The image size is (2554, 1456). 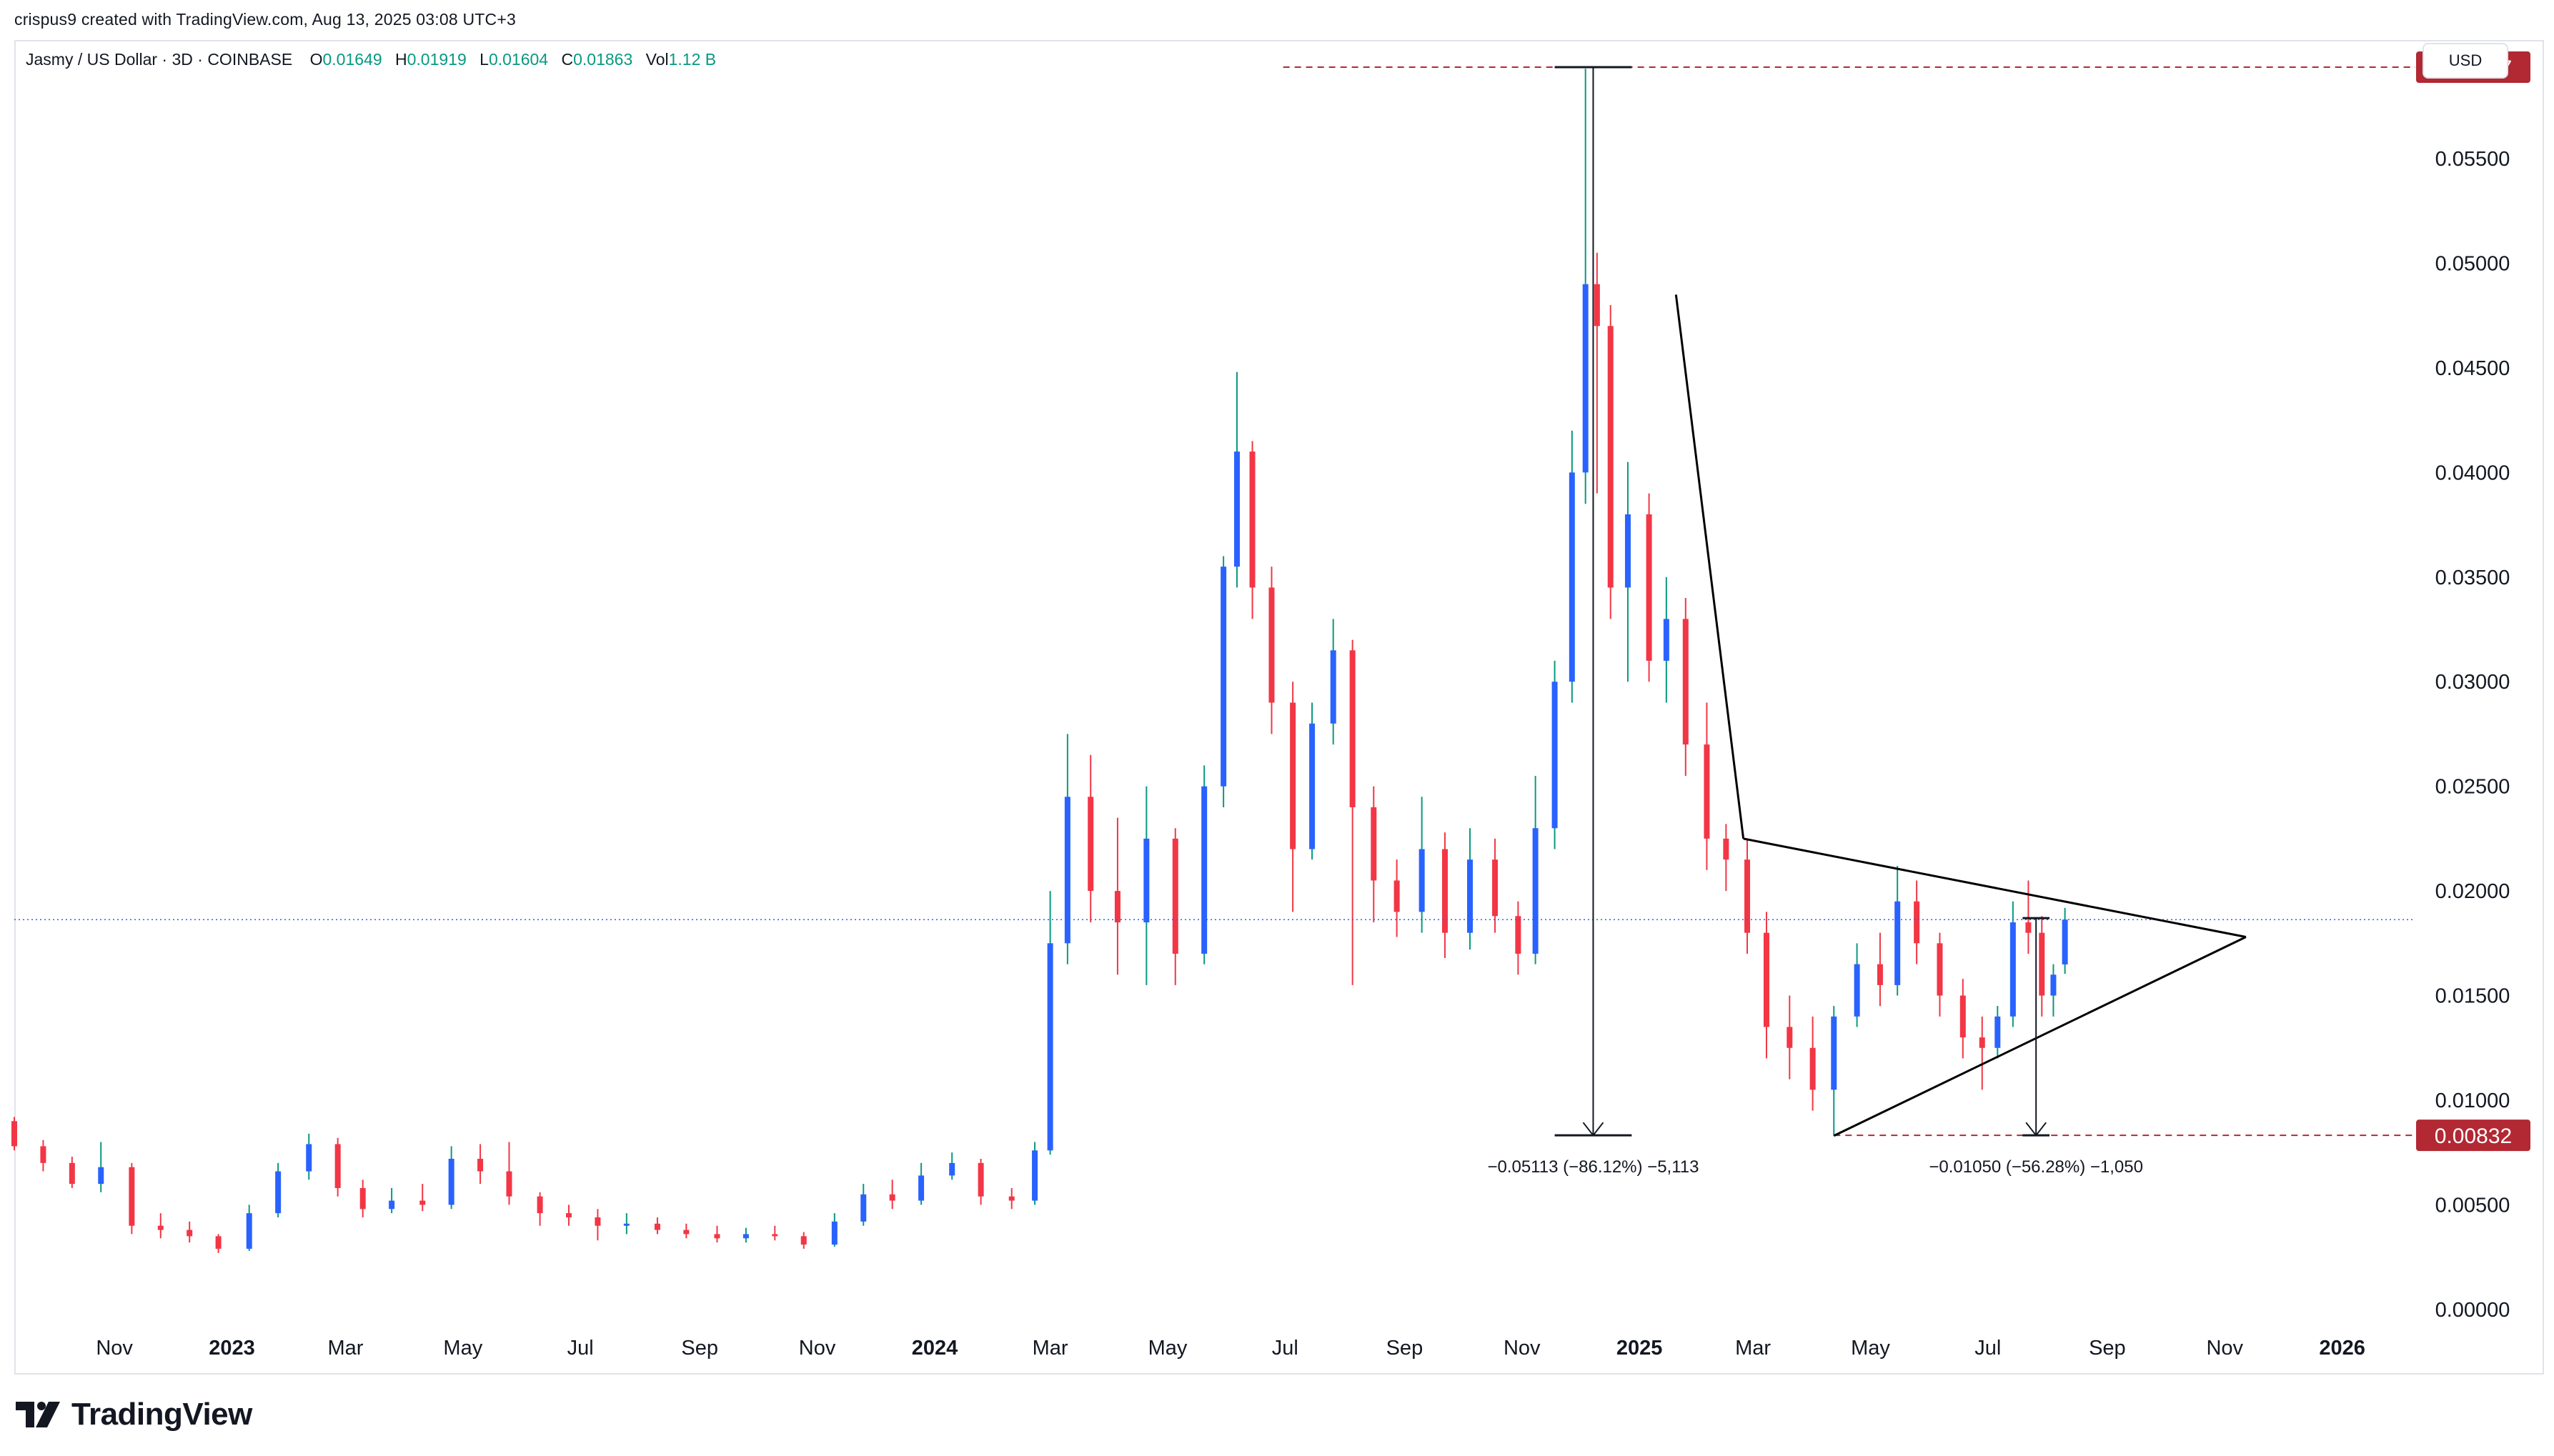 What do you see at coordinates (692, 59) in the screenshot?
I see `volume-value: 1.12 B` at bounding box center [692, 59].